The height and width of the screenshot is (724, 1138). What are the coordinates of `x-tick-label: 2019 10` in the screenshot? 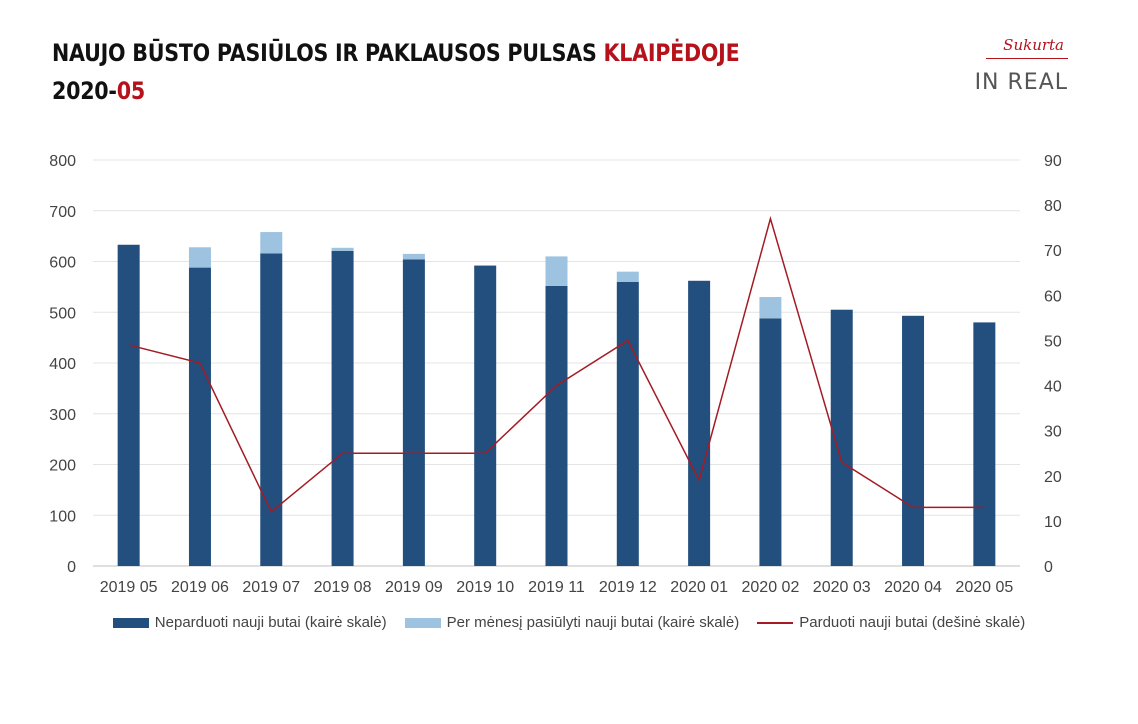 It's located at (485, 587).